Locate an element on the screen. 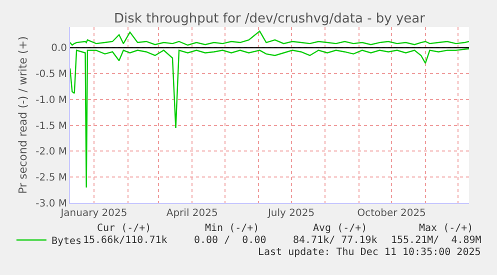  y-tick-label: -2.5 M is located at coordinates (51, 178).